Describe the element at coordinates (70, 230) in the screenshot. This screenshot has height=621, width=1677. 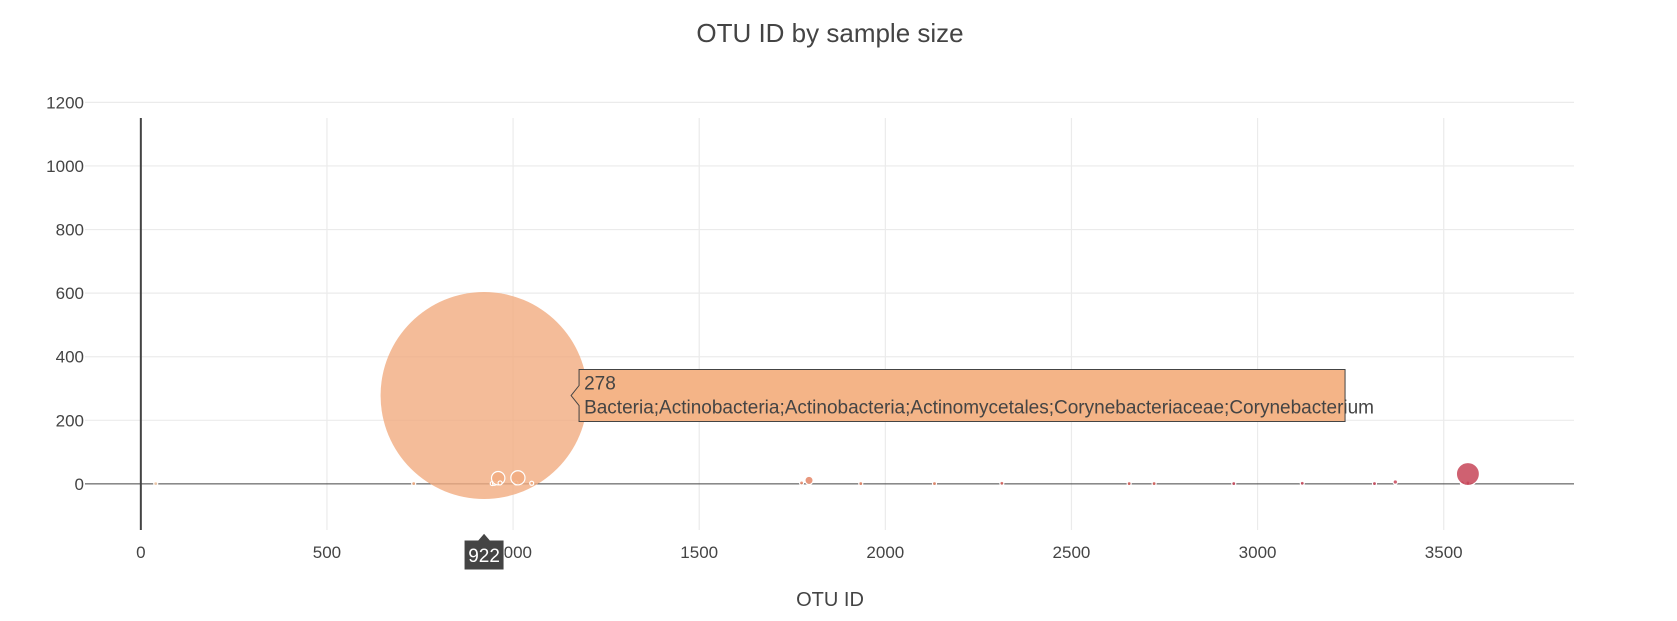
I see `y-tick-label: 800` at that location.